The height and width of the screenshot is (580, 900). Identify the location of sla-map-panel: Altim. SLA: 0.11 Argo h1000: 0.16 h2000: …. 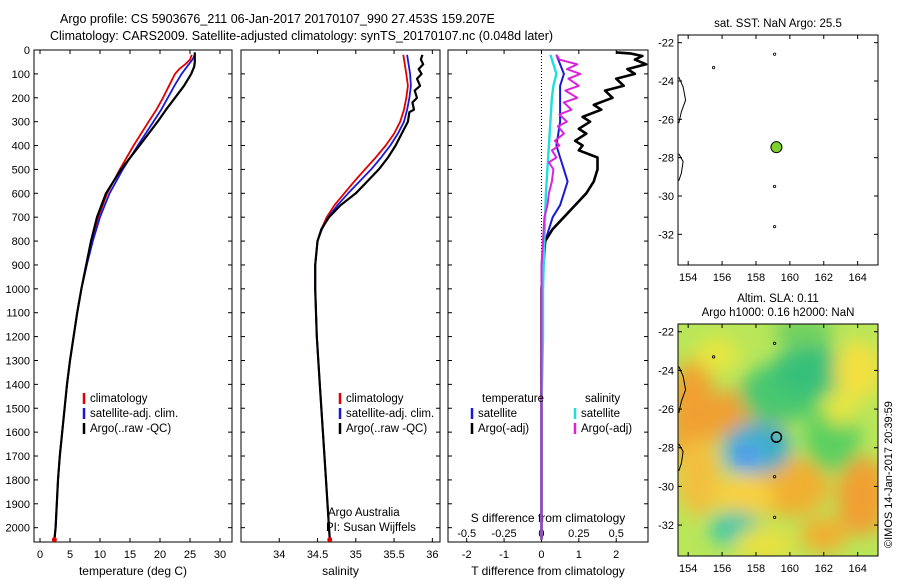
(768, 434).